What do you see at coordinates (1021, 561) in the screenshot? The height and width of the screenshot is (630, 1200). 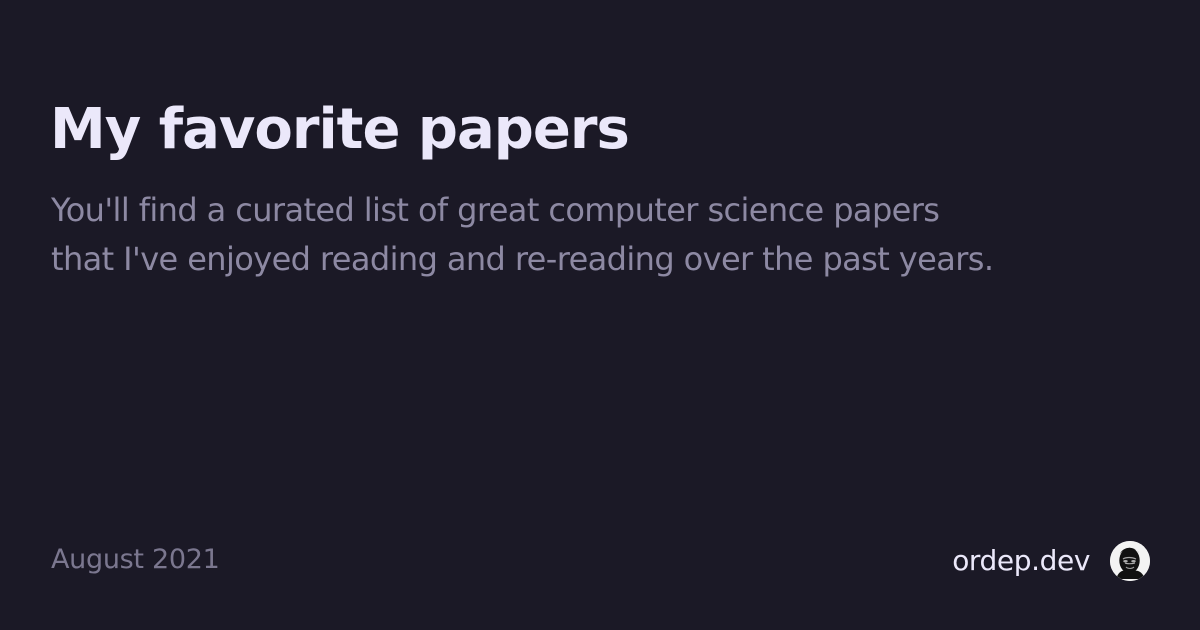 I see `site-name: ordep.dev` at bounding box center [1021, 561].